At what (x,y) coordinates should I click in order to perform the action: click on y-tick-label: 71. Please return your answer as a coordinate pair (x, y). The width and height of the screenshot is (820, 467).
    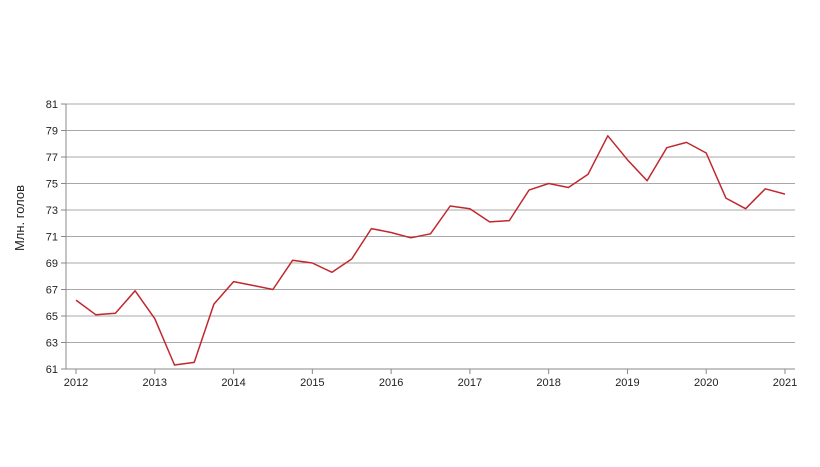
    Looking at the image, I should click on (52, 238).